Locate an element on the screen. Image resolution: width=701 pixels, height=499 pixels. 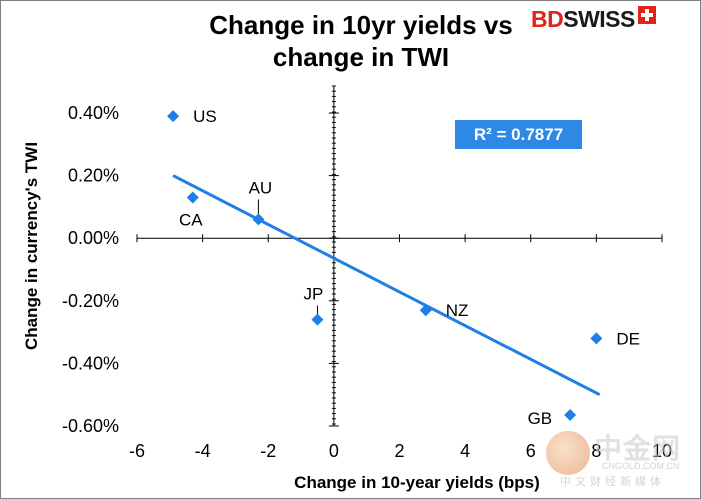
title-line-1: Change in 10yr yields vs is located at coordinates (361, 25).